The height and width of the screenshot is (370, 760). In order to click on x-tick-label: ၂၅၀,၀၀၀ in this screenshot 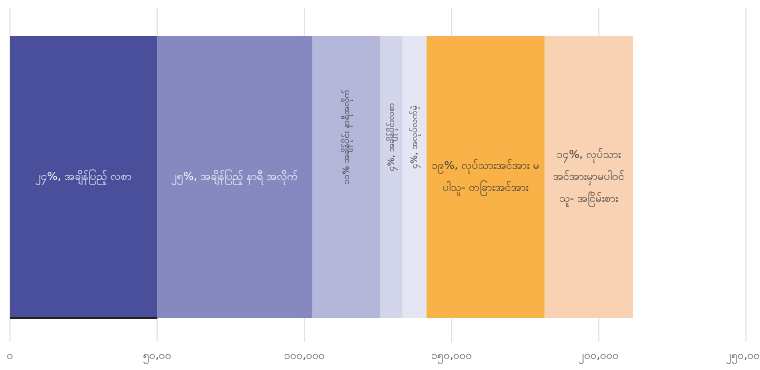, I will do `click(743, 356)`.